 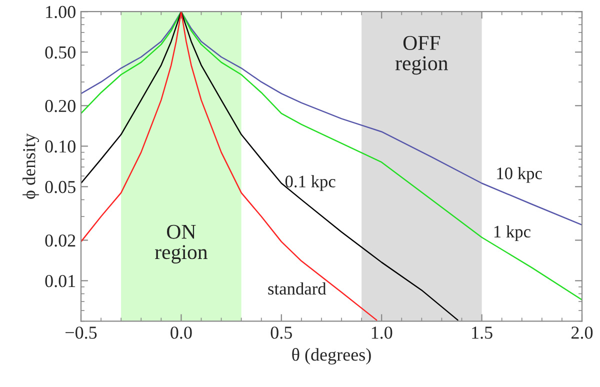 I want to click on x-tick-label: 0.0, so click(x=181, y=332).